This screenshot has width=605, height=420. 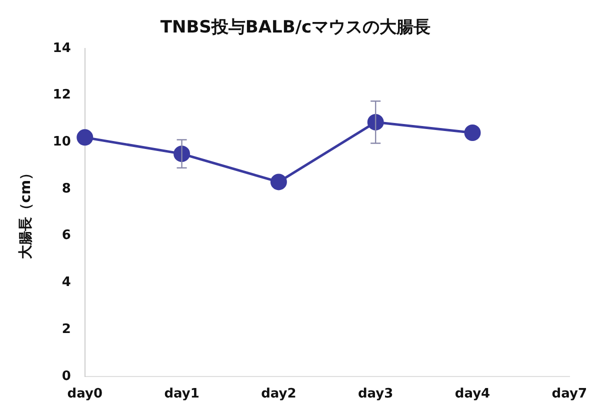 I want to click on y-tick-label: 12, so click(x=61, y=95).